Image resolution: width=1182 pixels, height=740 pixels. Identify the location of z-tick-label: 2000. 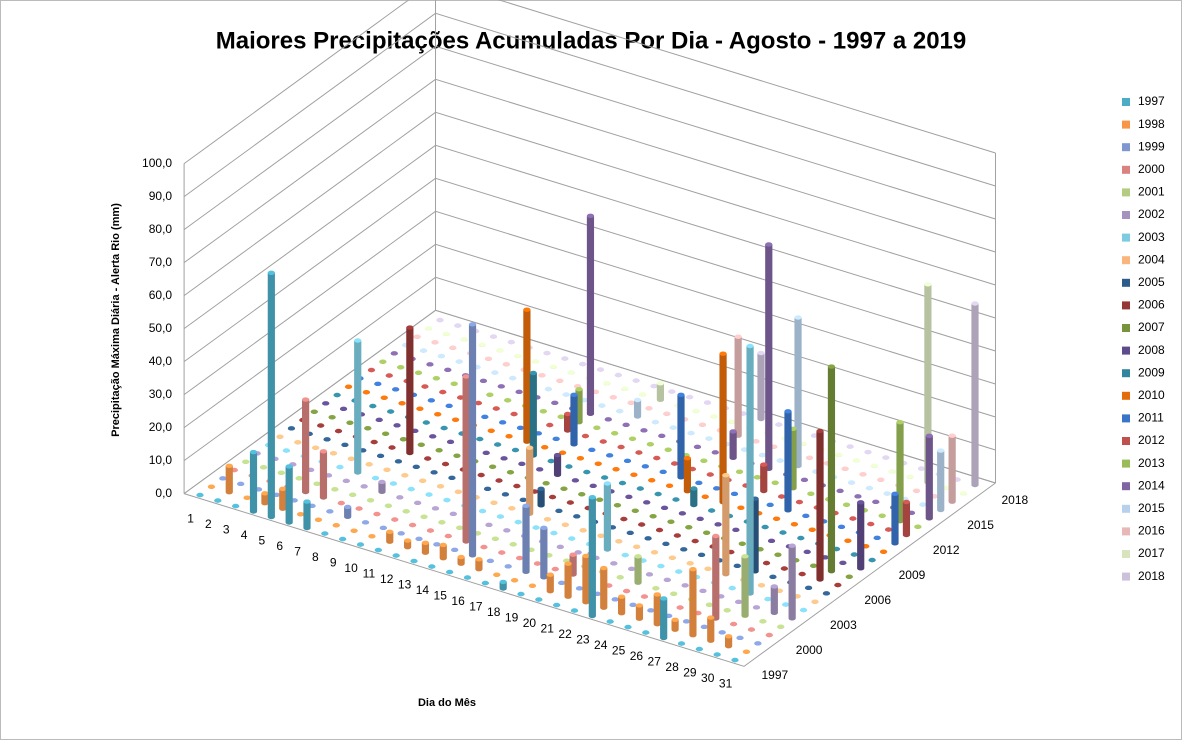
(809, 650).